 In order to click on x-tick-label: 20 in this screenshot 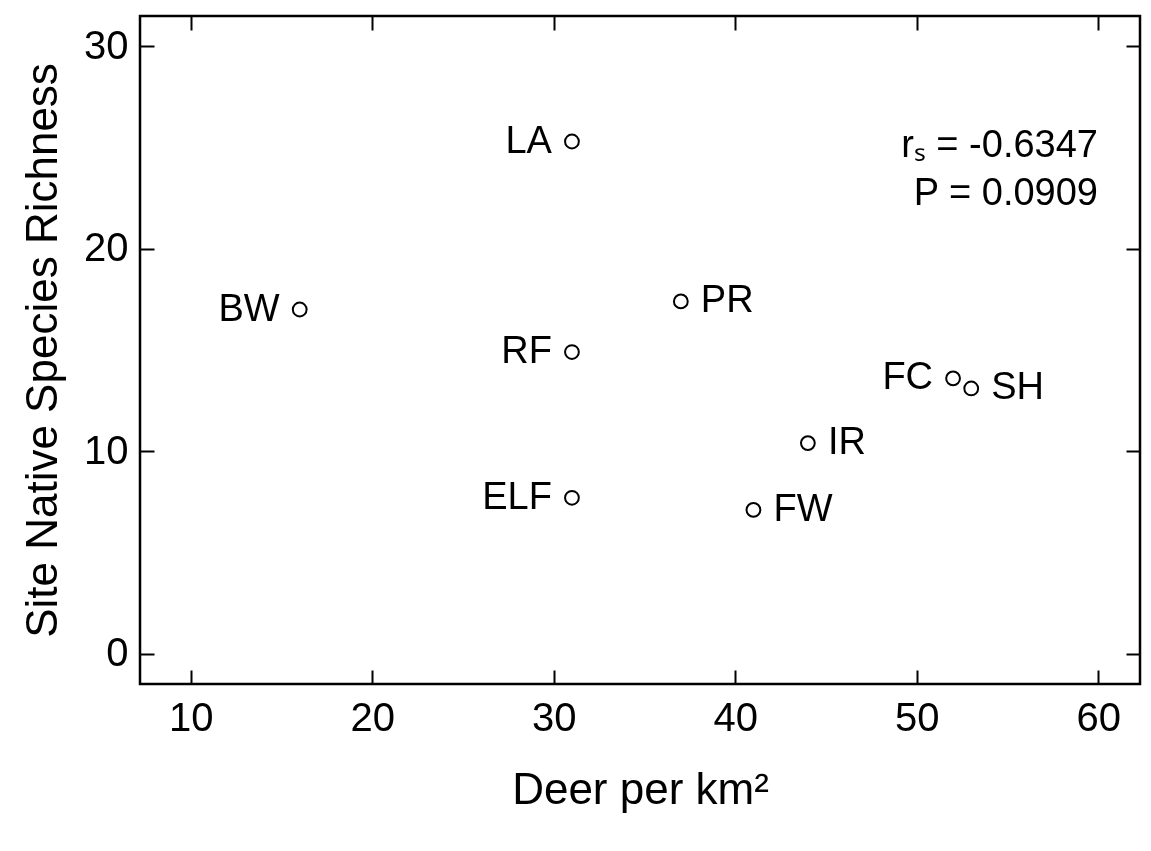, I will do `click(373, 716)`.